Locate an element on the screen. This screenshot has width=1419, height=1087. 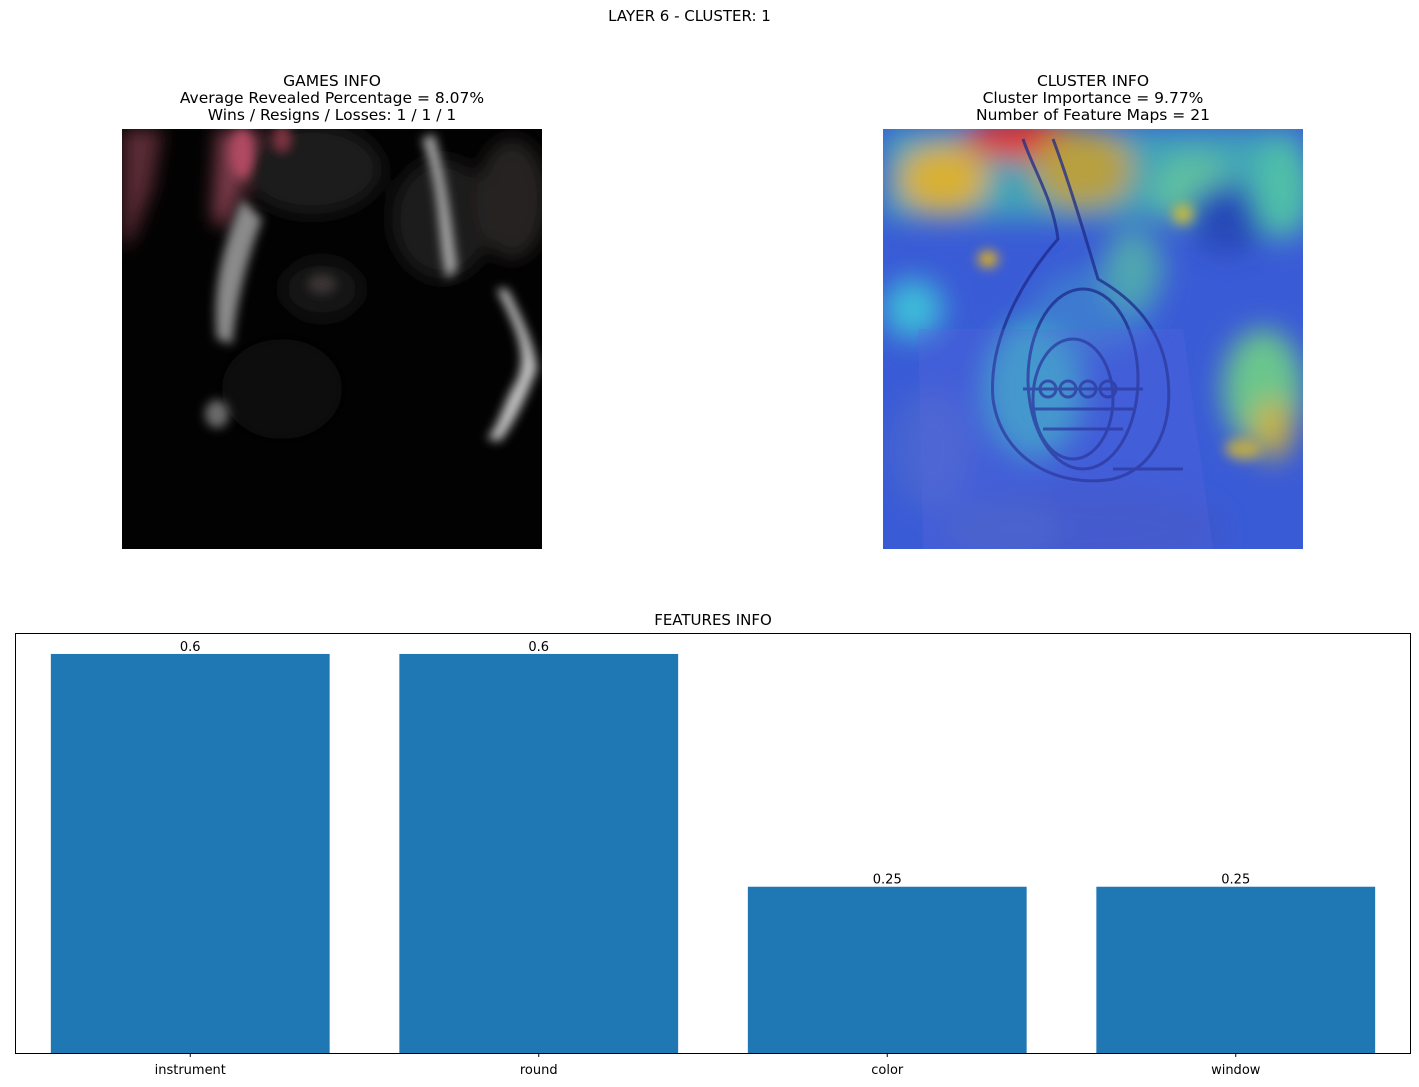
cluster-info-importance: Cluster Importance = 9.77% is located at coordinates (1093, 98).